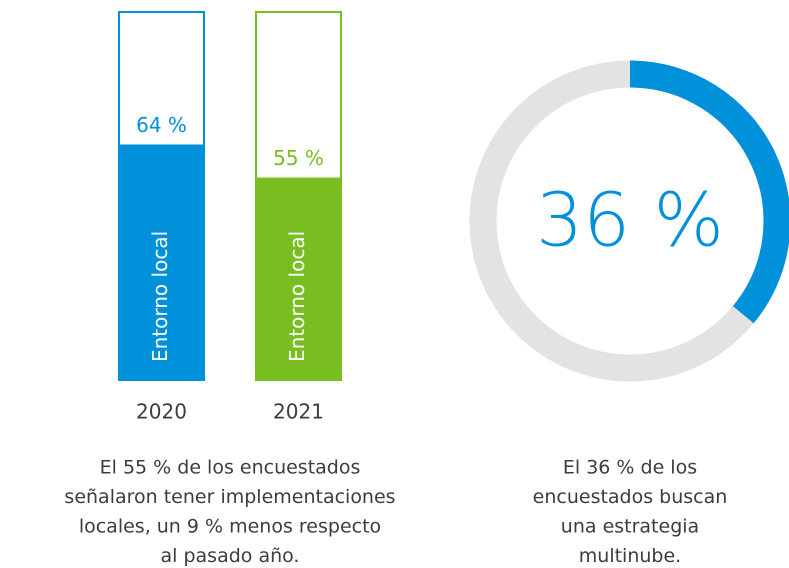 The width and height of the screenshot is (789, 568). I want to click on donut-arc, so click(709, 192).